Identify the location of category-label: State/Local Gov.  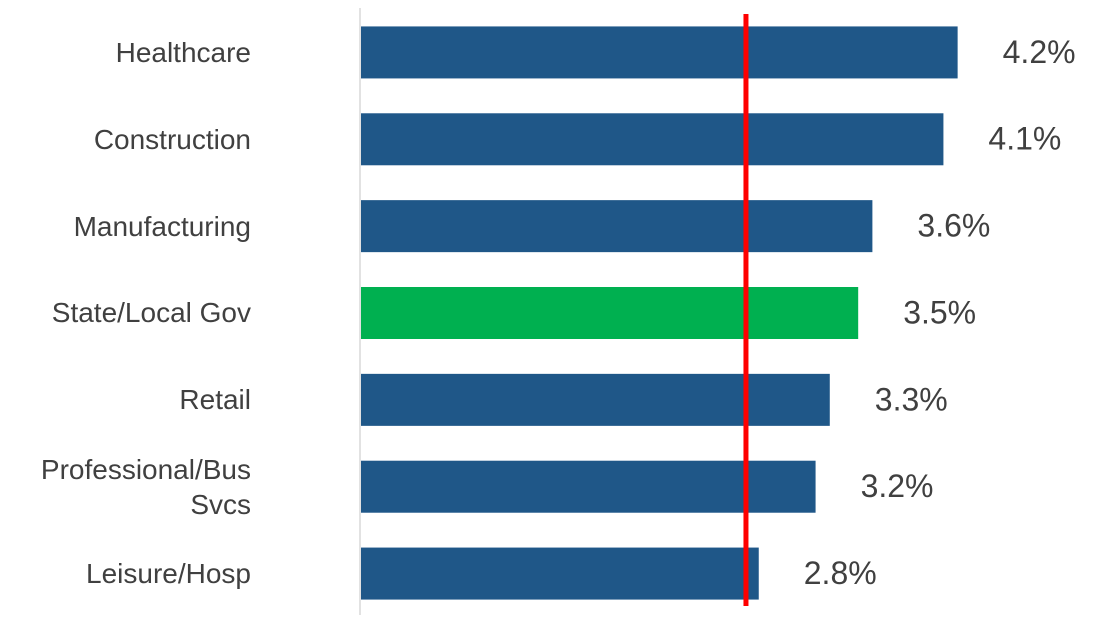
(151, 313).